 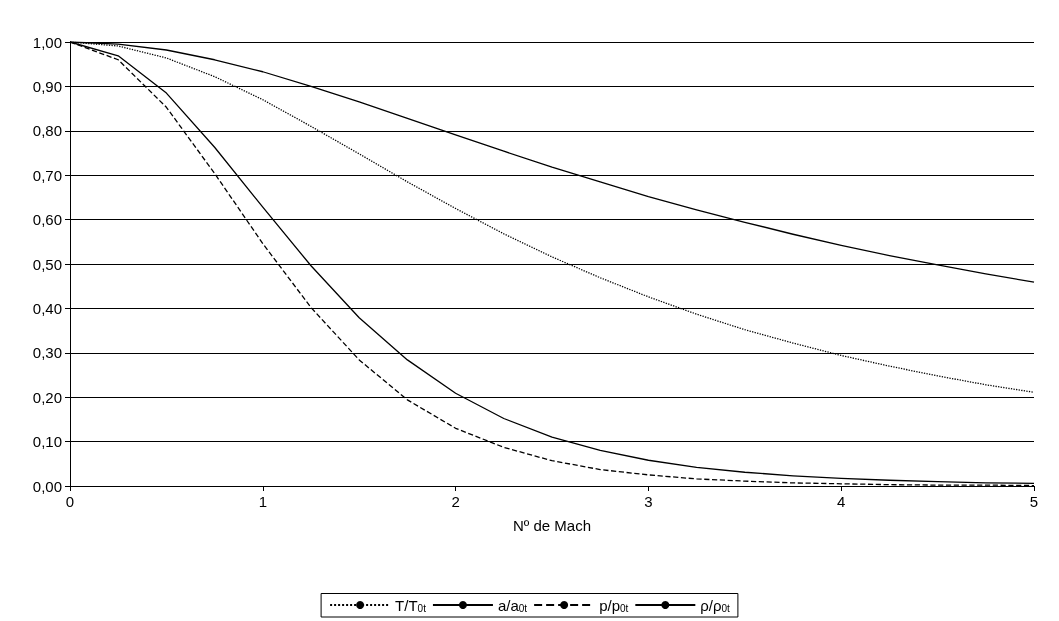 I want to click on x-tick-label: 2, so click(x=455, y=501).